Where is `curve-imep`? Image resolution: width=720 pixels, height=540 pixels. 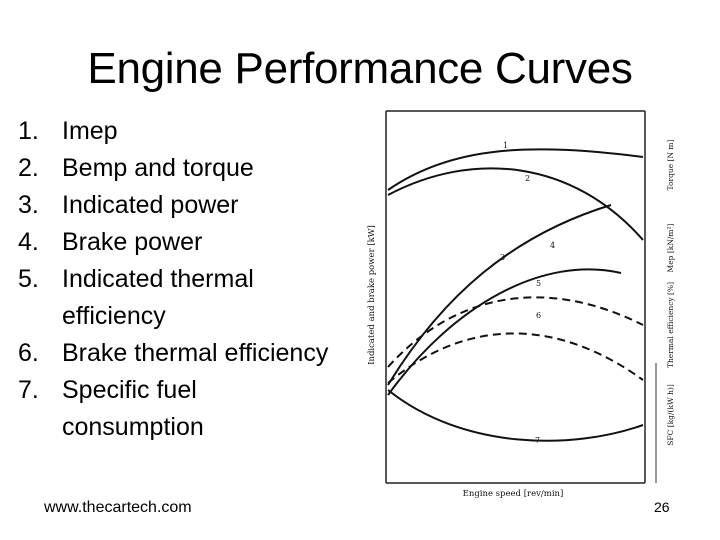 curve-imep is located at coordinates (515, 169).